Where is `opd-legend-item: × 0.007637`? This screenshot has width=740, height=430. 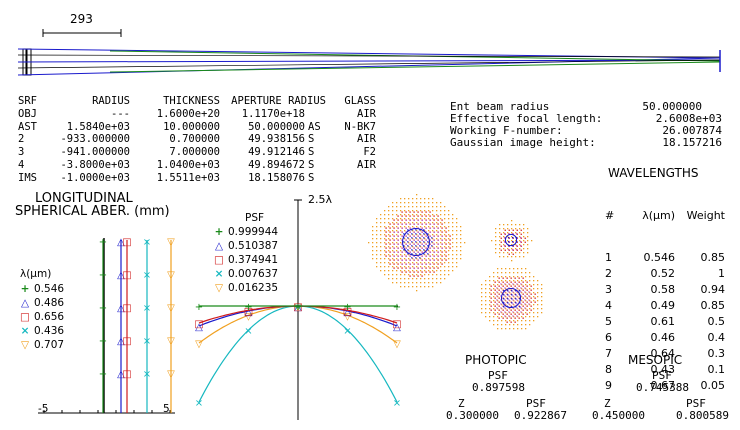
opd-legend-item: × 0.007637 is located at coordinates (245, 274).